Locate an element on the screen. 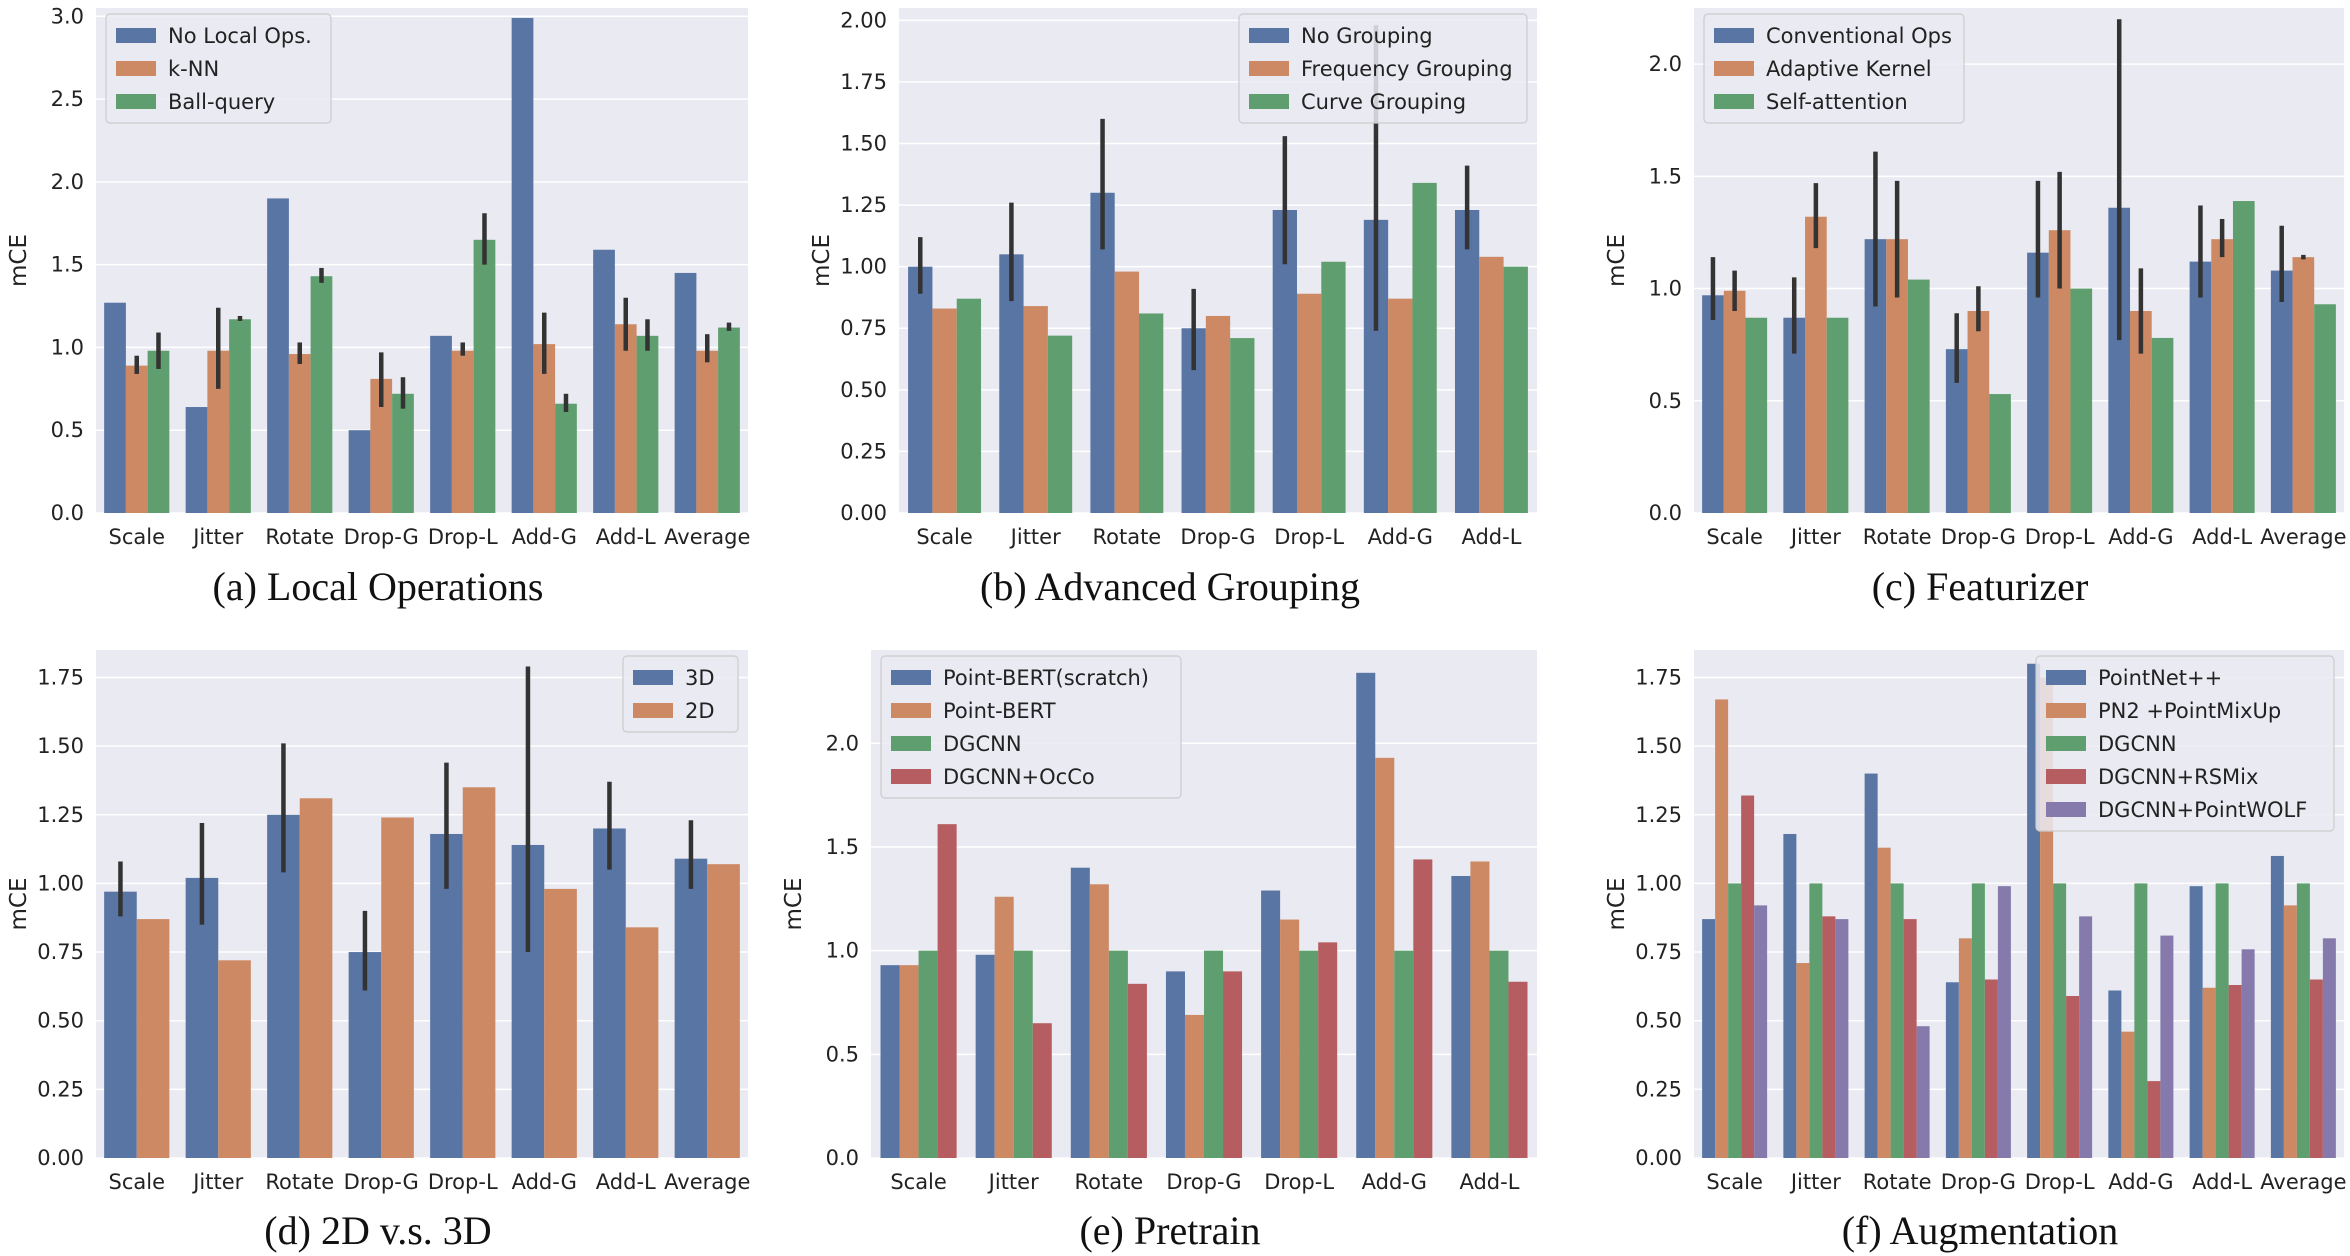 This screenshot has height=1256, width=2350. legend-label: DGCNN+PointWOLF is located at coordinates (2202, 810).